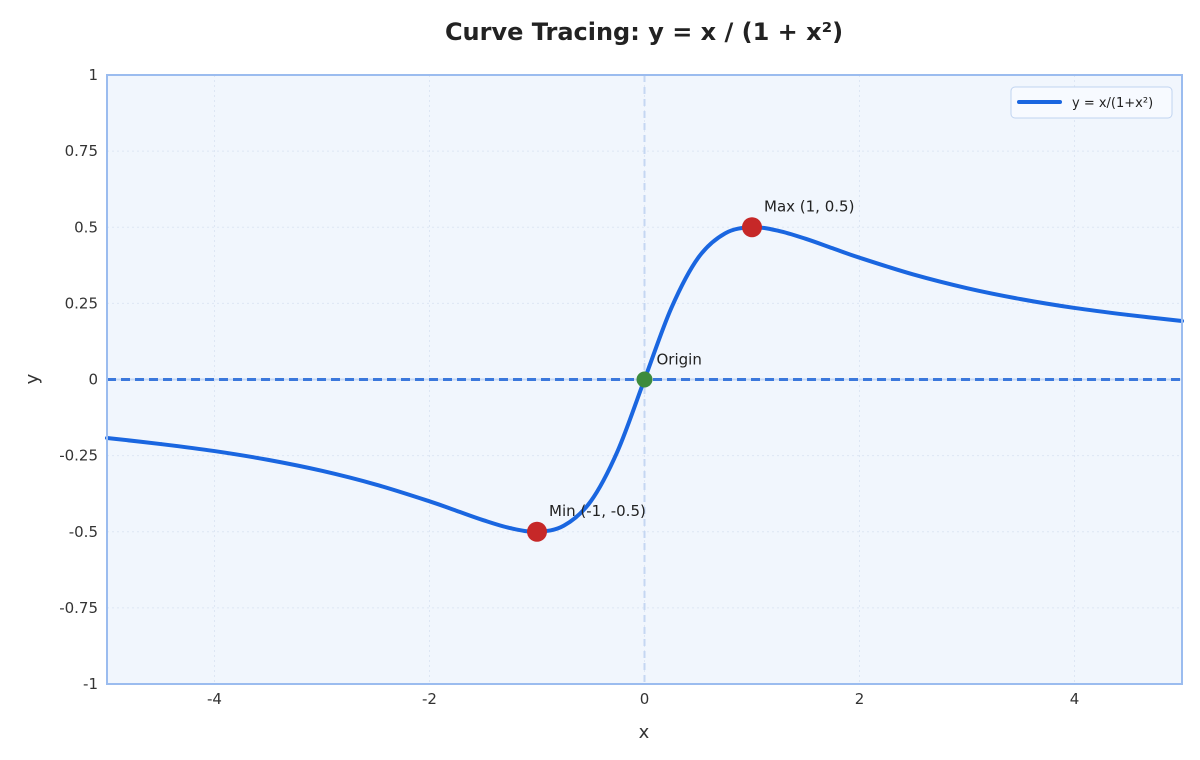 The image size is (1200, 760). I want to click on legend: y = x/(1+x²), so click(1091, 102).